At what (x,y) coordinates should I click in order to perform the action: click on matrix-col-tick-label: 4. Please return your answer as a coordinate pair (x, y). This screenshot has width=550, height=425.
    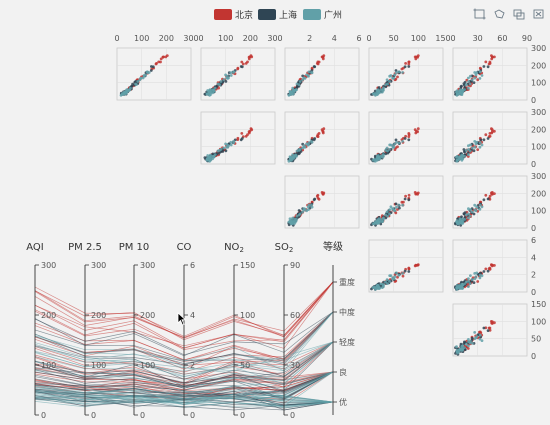
    Looking at the image, I should click on (334, 38).